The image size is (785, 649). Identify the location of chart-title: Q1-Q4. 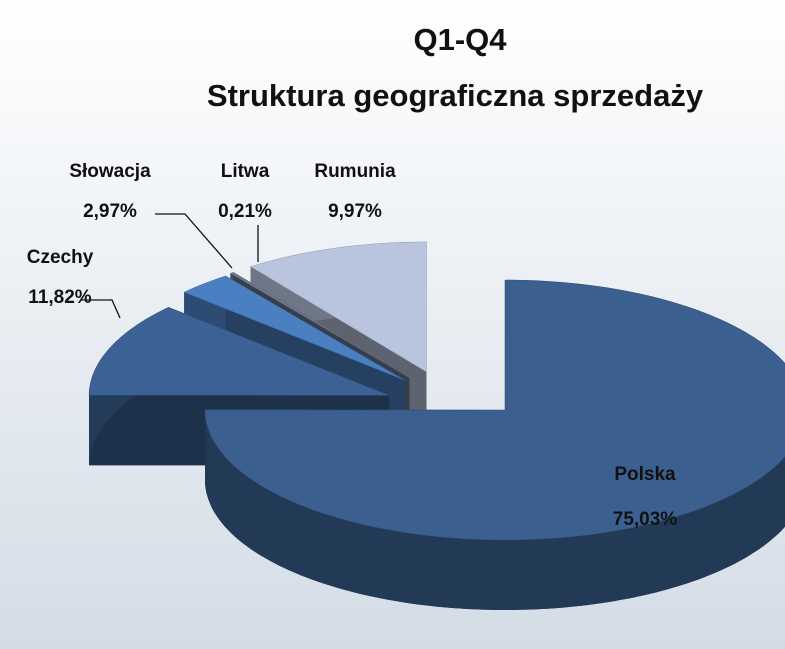
(460, 39).